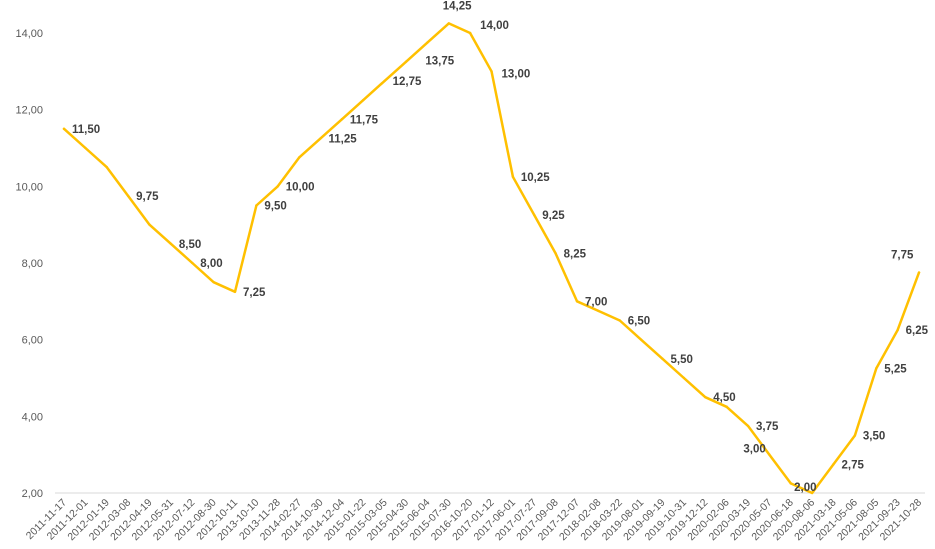  What do you see at coordinates (553, 216) in the screenshot?
I see `data-label: 9,25` at bounding box center [553, 216].